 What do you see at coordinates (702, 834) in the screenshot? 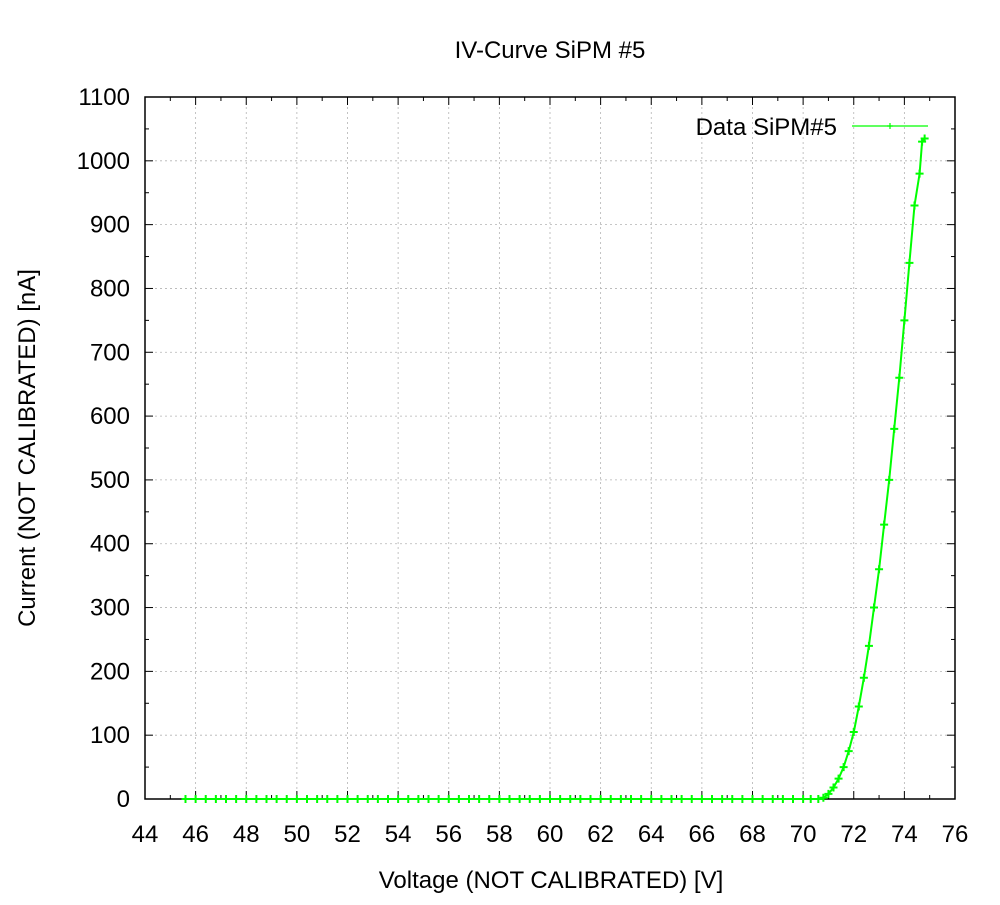
I see `x-tick-label: 66` at bounding box center [702, 834].